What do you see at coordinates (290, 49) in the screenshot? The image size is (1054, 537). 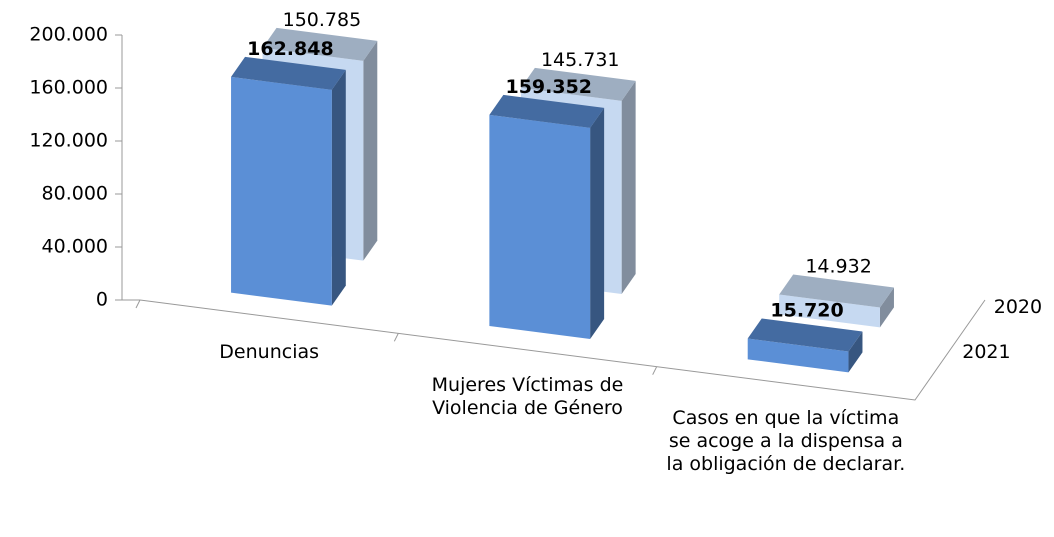 I see `value-label: 162.848` at bounding box center [290, 49].